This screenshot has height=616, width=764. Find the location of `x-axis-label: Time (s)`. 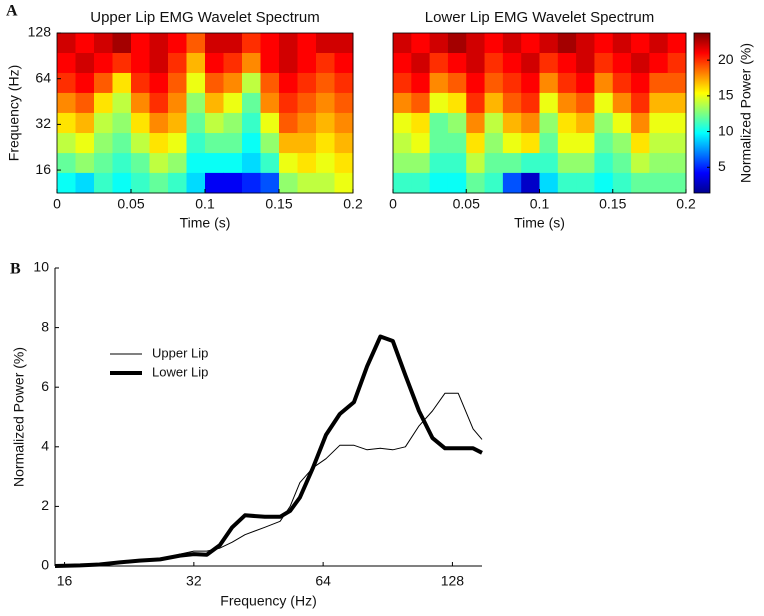

x-axis-label: Time (s) is located at coordinates (539, 223).